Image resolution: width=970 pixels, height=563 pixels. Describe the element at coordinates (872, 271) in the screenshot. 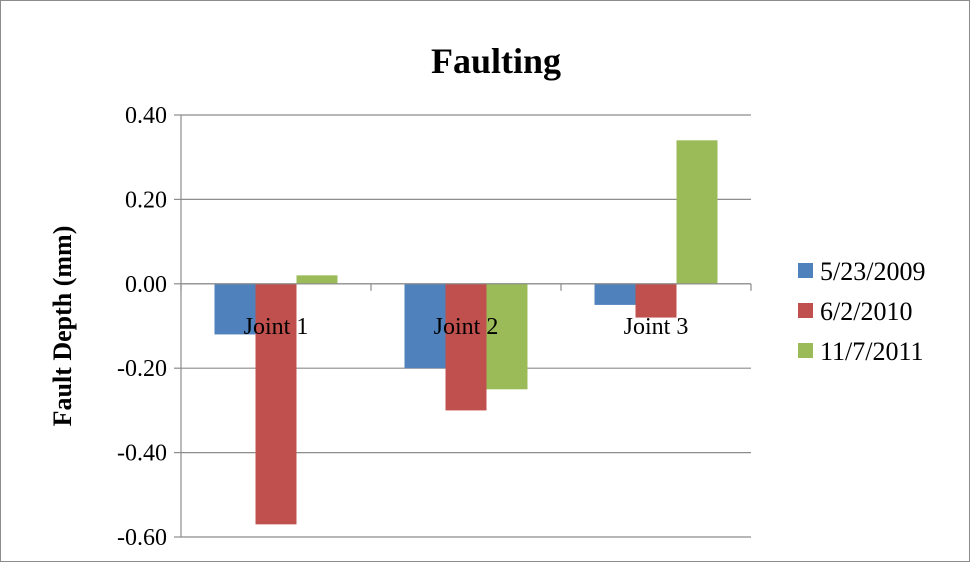

I see `legend-label-1: 5/23/2009` at that location.